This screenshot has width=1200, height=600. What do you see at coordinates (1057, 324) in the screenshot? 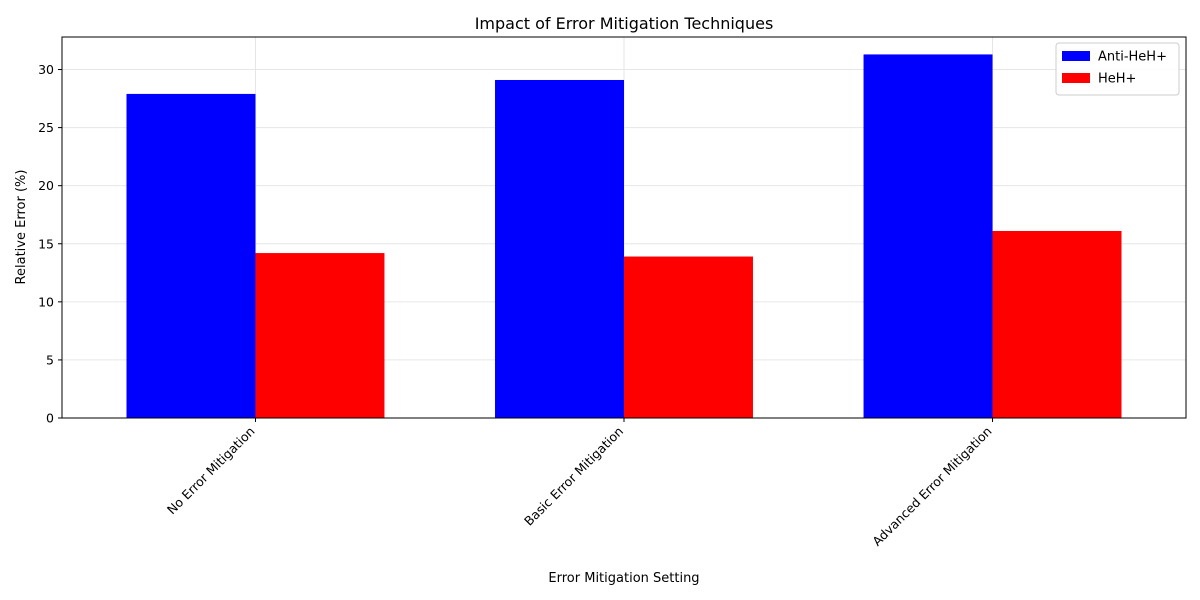
I see `bar-heh--2` at bounding box center [1057, 324].